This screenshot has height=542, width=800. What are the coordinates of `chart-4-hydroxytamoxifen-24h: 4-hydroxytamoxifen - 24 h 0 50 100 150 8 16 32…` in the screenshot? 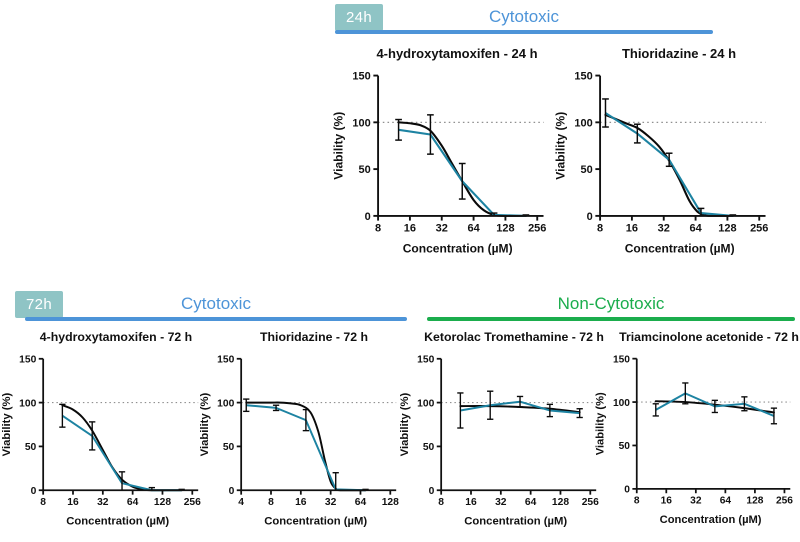 It's located at (443, 152).